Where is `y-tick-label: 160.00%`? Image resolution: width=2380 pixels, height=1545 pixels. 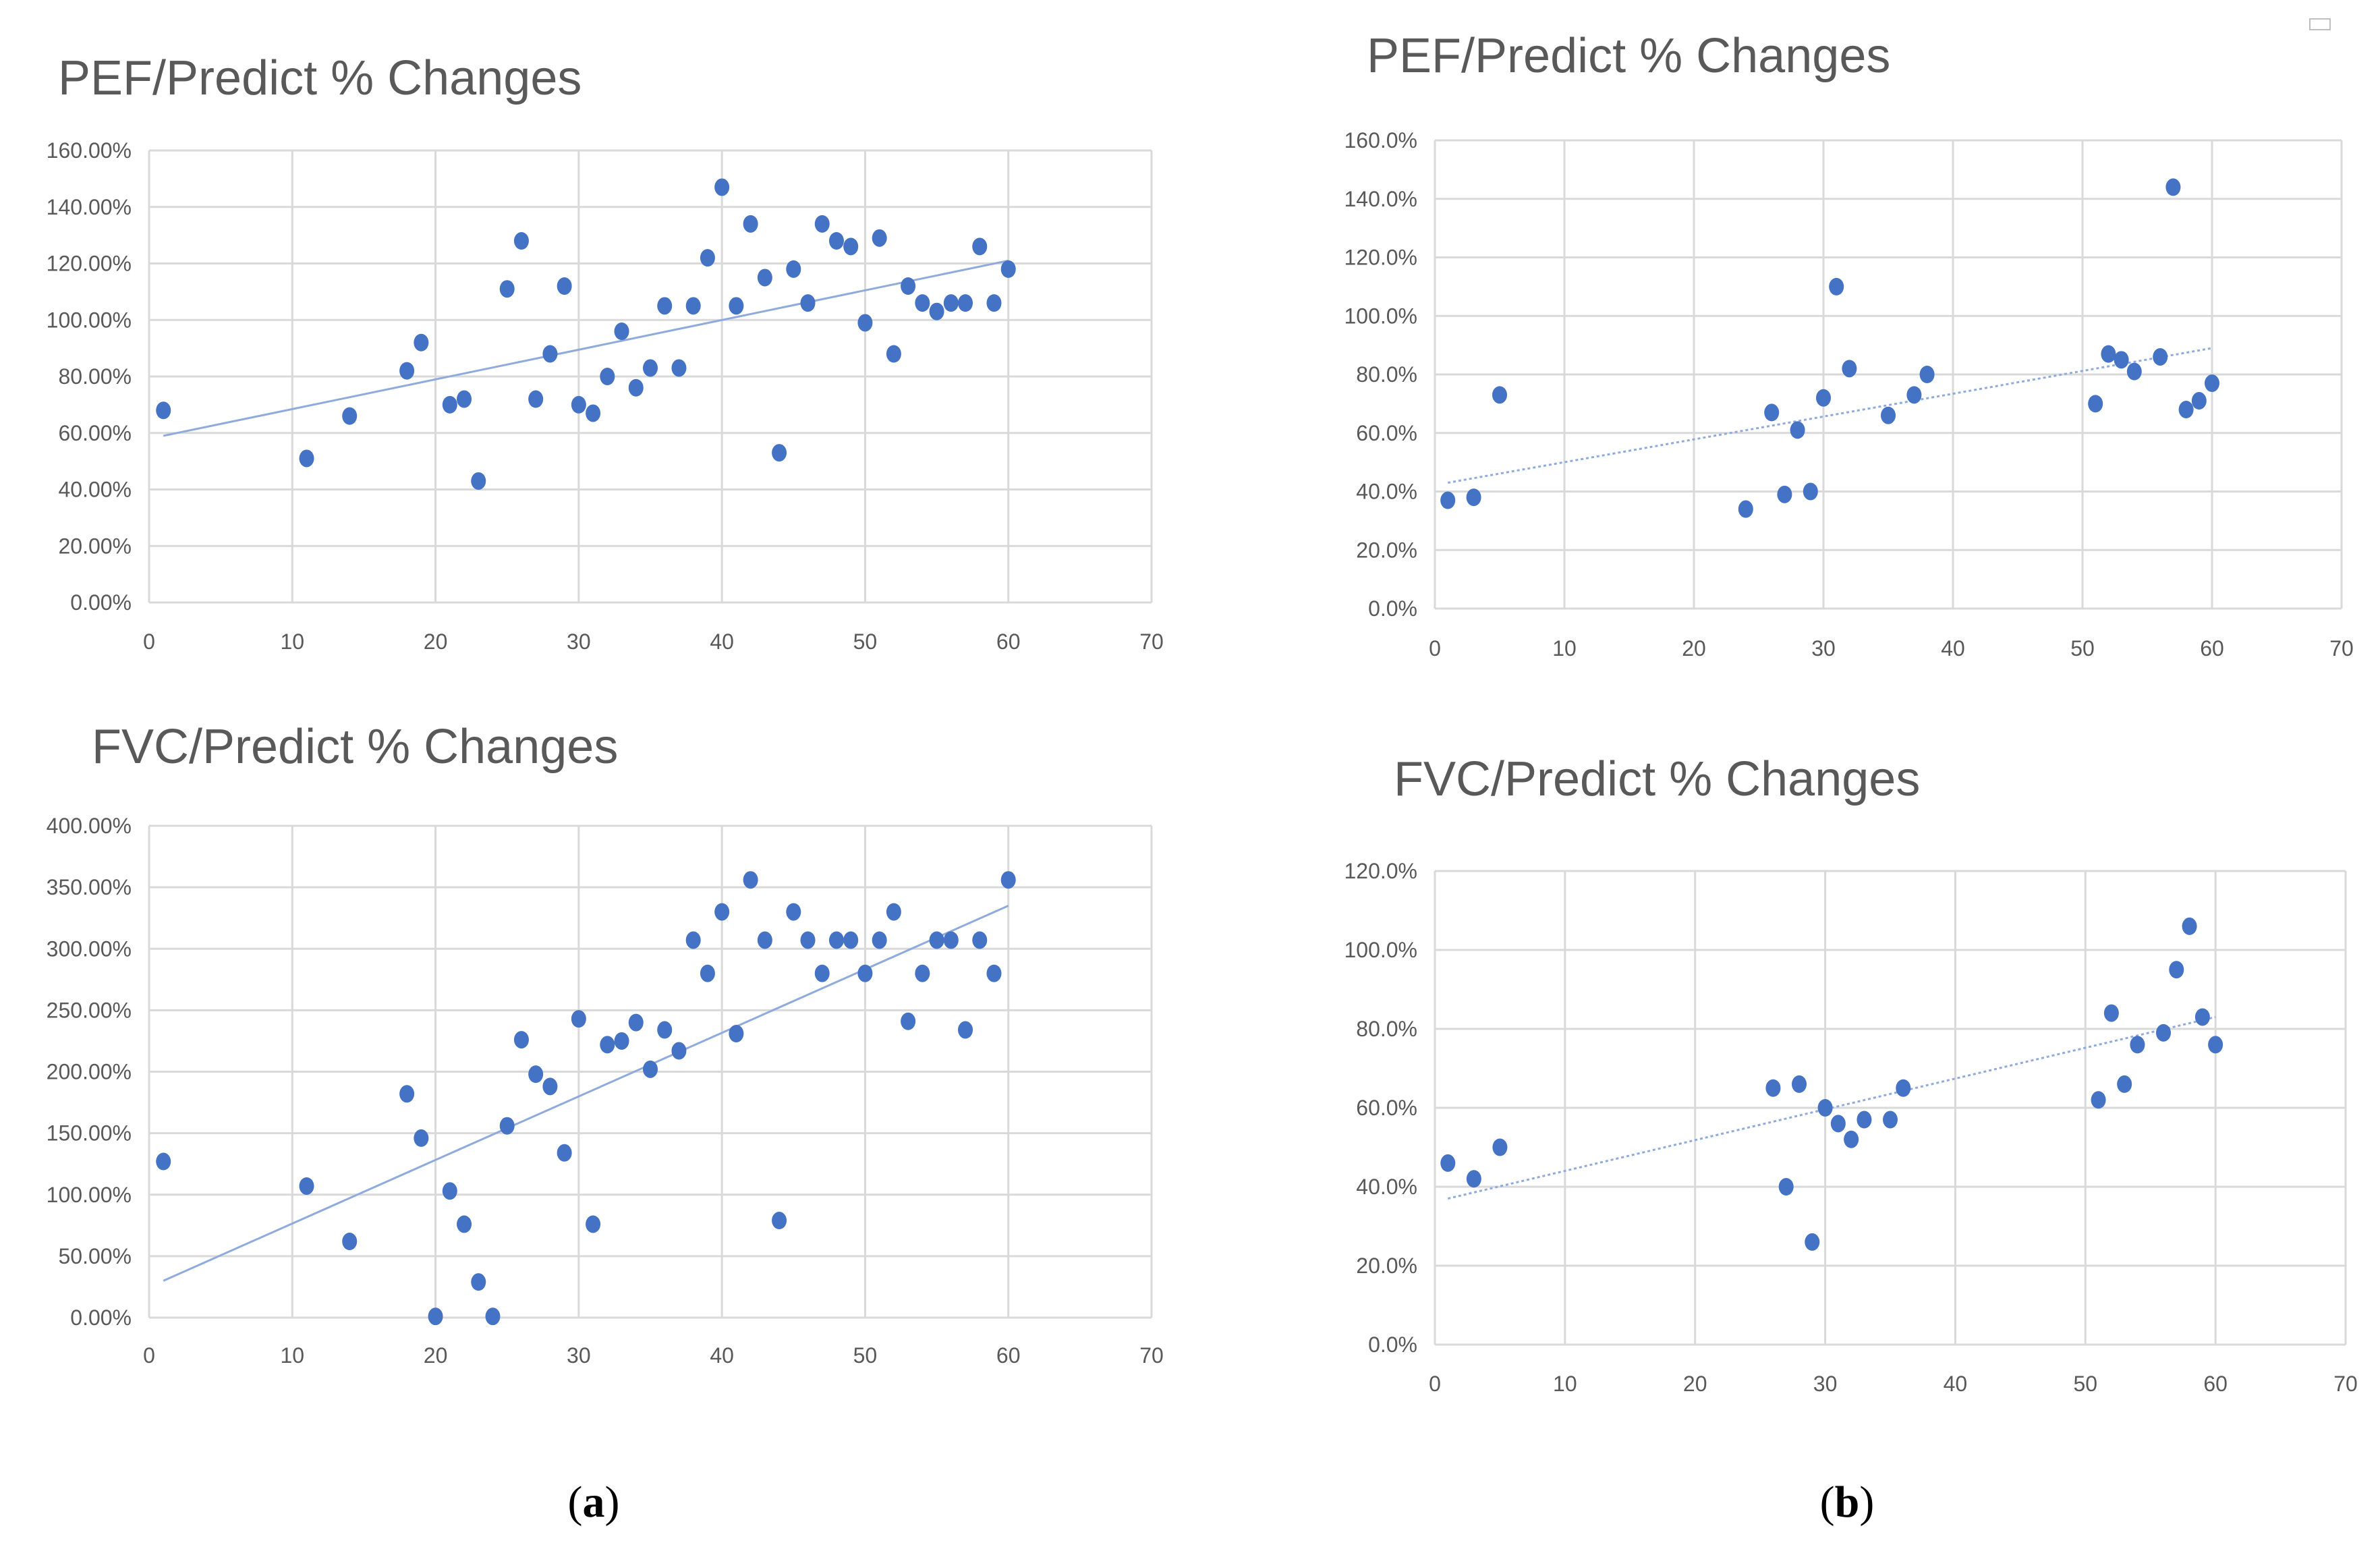 y-tick-label: 160.00% is located at coordinates (90, 150).